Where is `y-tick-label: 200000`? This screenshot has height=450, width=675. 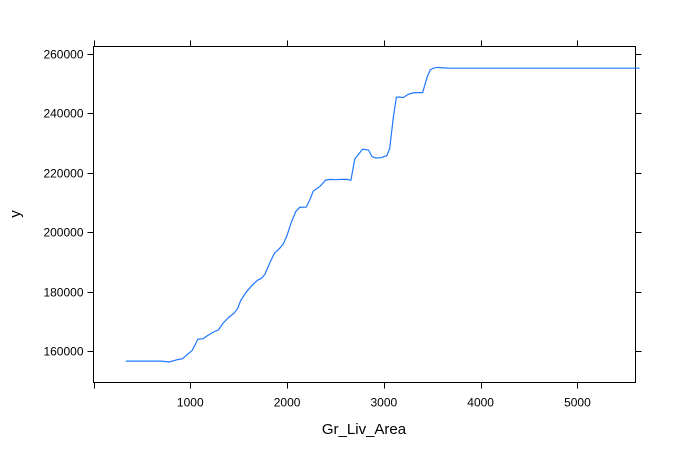
y-tick-label: 200000 is located at coordinates (63, 233).